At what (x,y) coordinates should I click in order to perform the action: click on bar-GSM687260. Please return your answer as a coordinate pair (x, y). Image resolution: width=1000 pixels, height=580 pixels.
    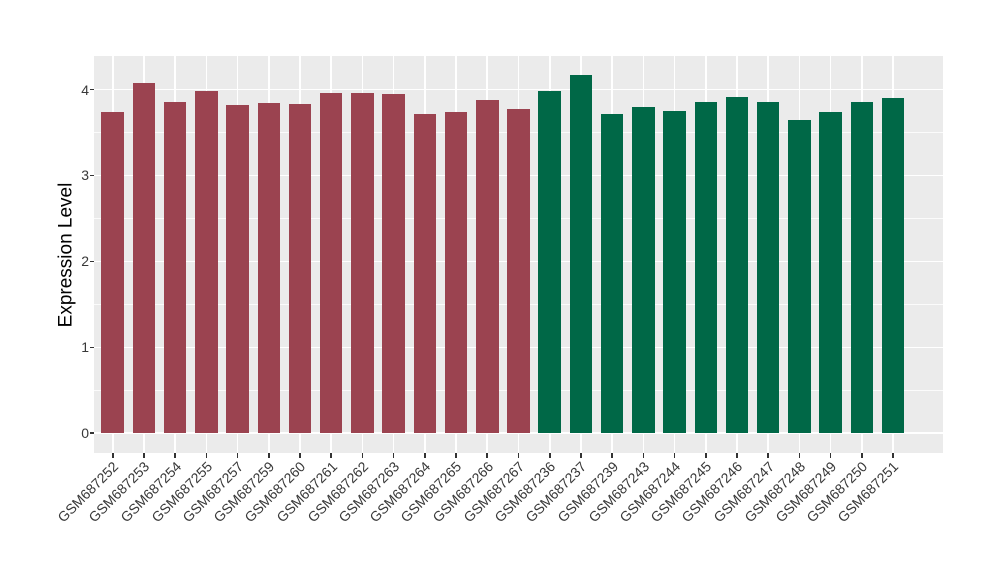
    Looking at the image, I should click on (300, 269).